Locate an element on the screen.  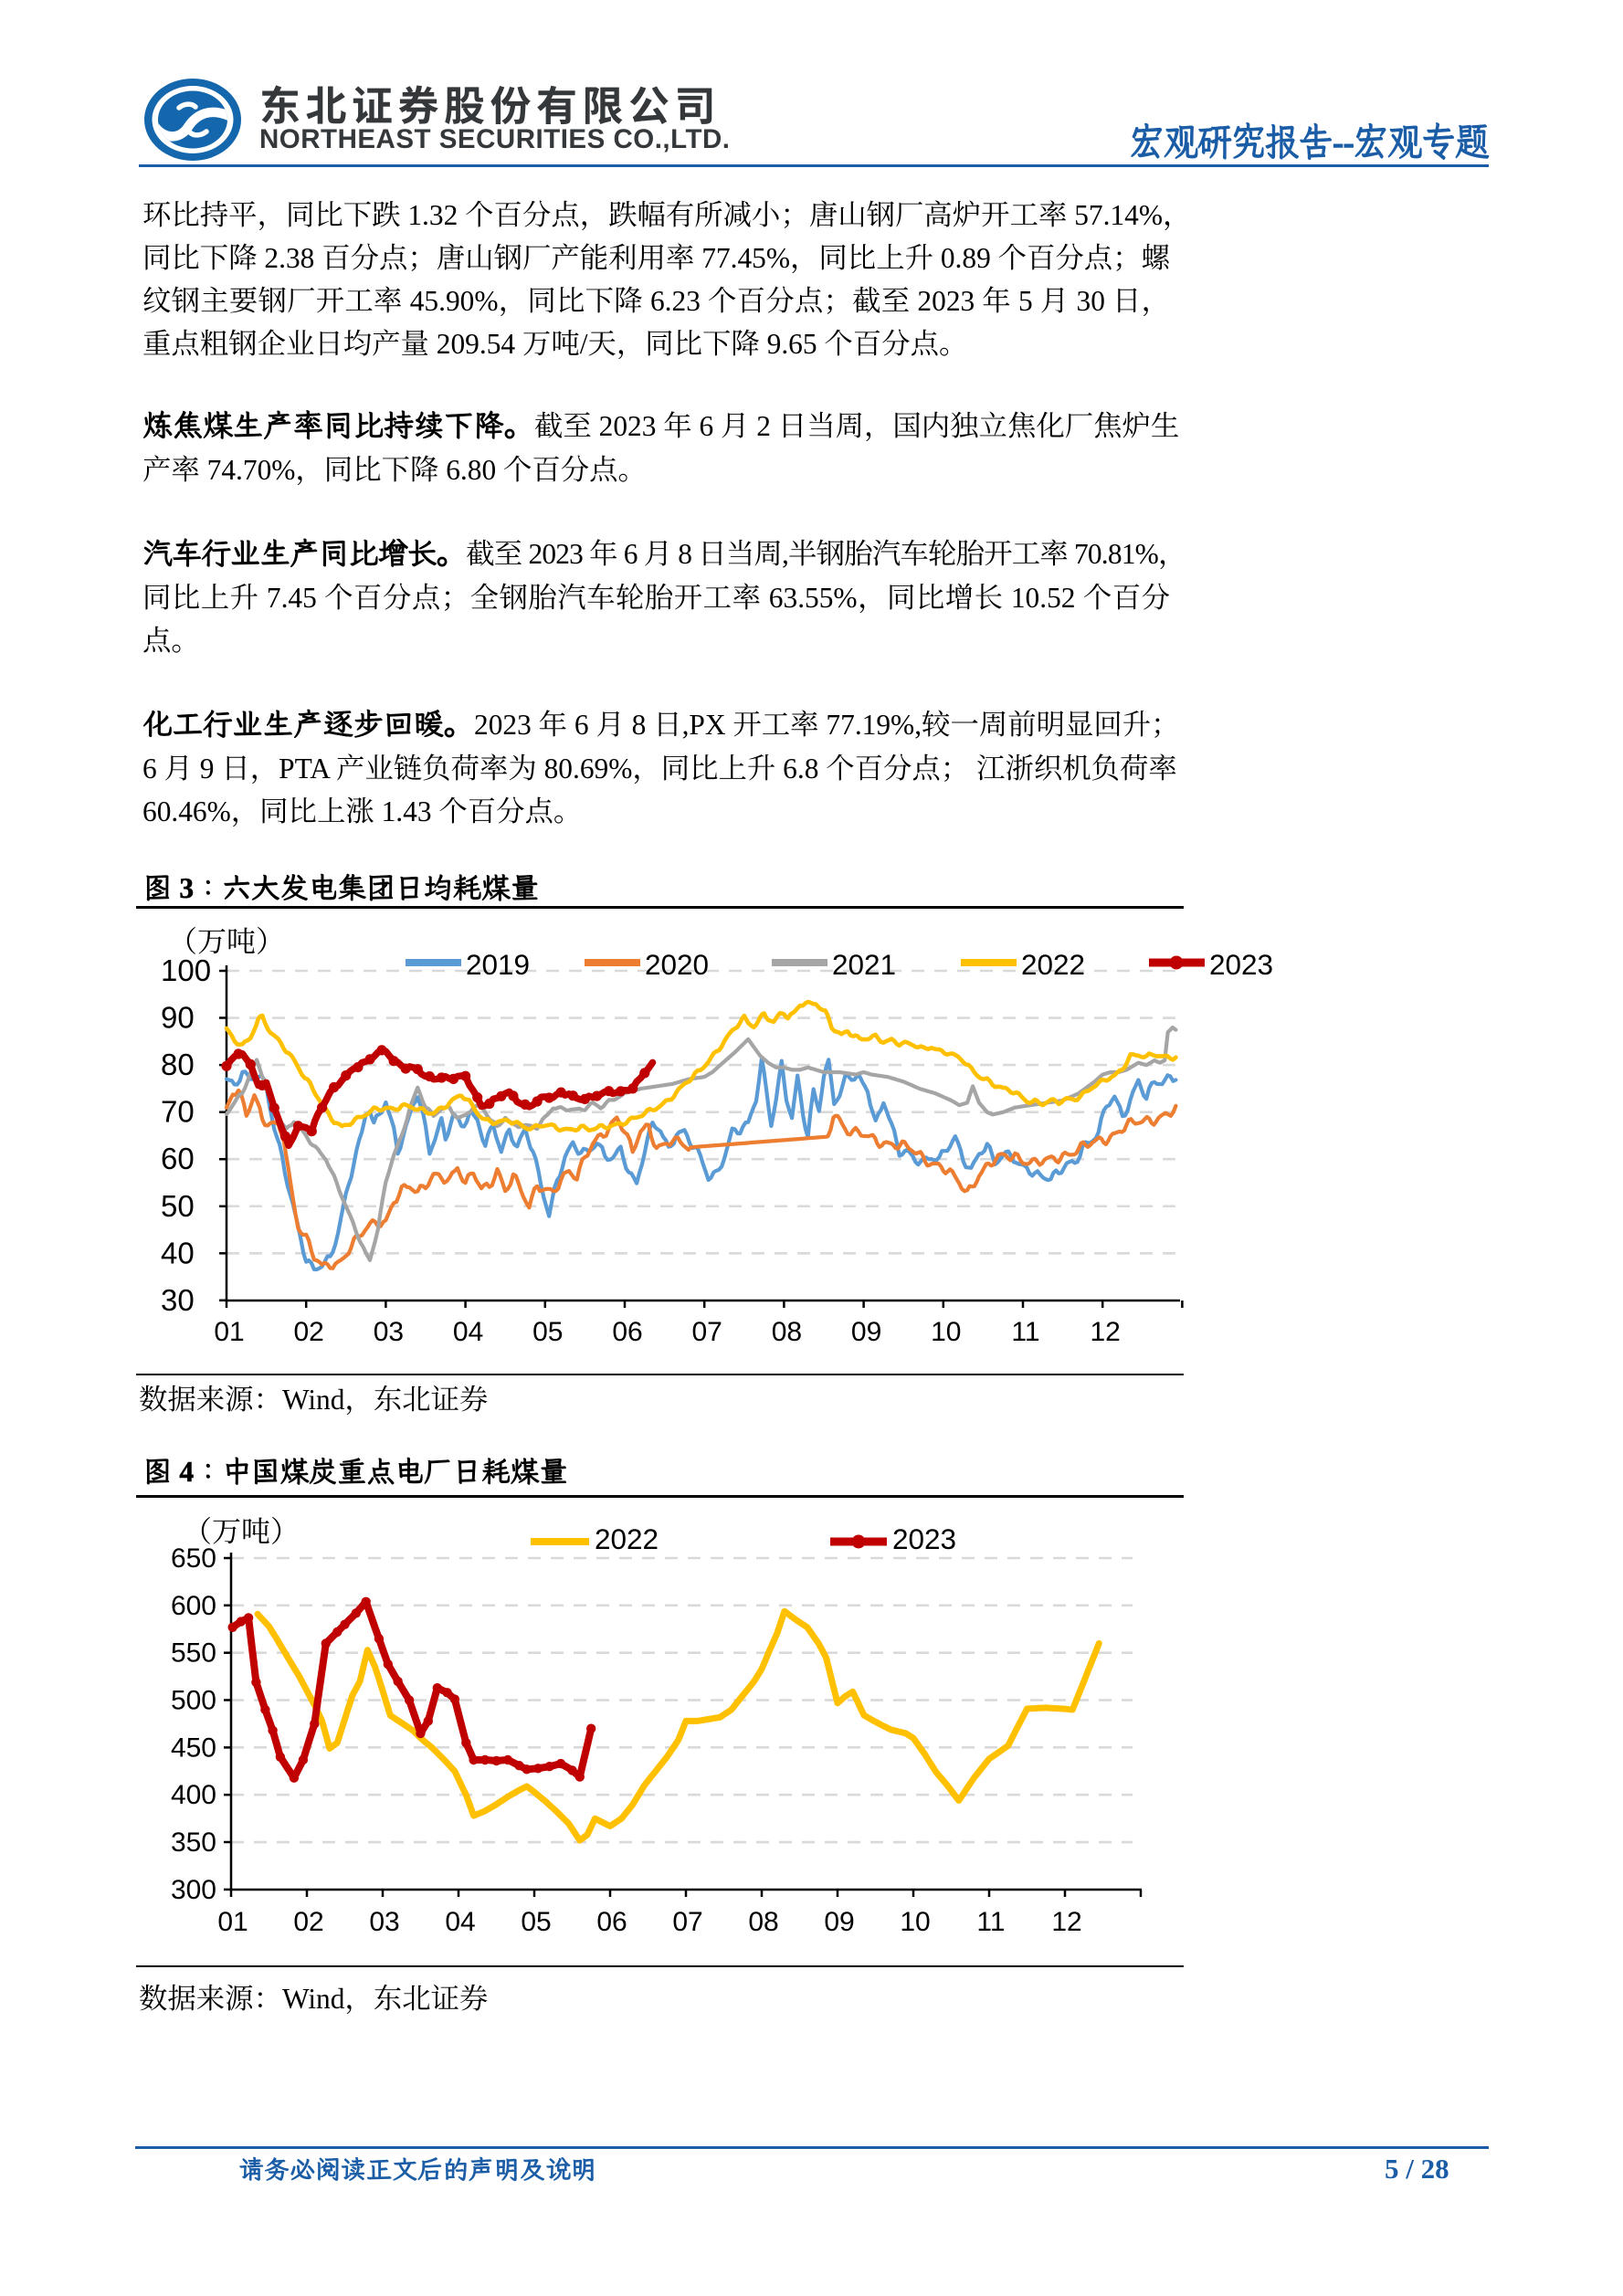
svg-text: 500 is located at coordinates (193, 1701).